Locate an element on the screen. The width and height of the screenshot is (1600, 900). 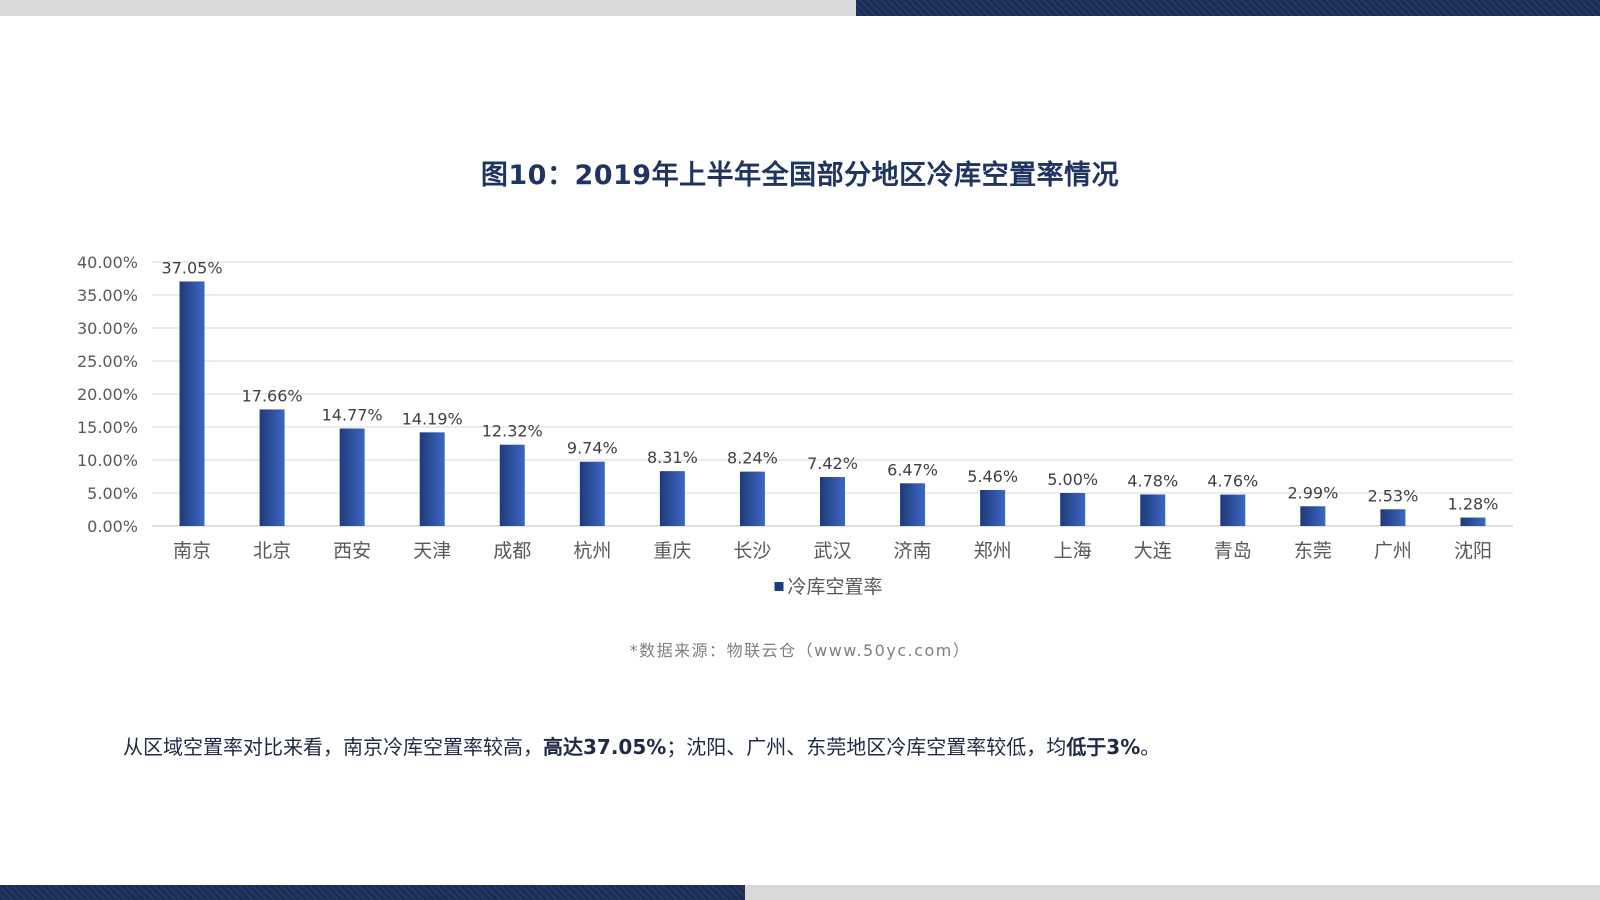
y-tick-label: 0.00% is located at coordinates (112, 526).